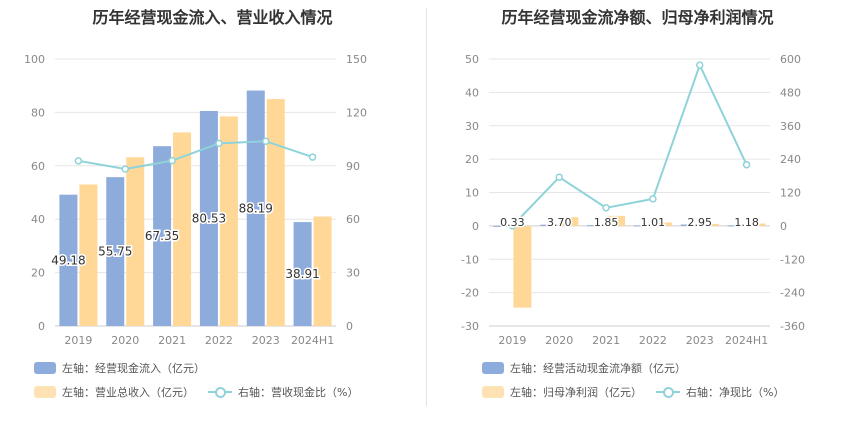  What do you see at coordinates (637, 17) in the screenshot?
I see `chart-title-right: 历年经营现金流净额、归母净利润情况` at bounding box center [637, 17].